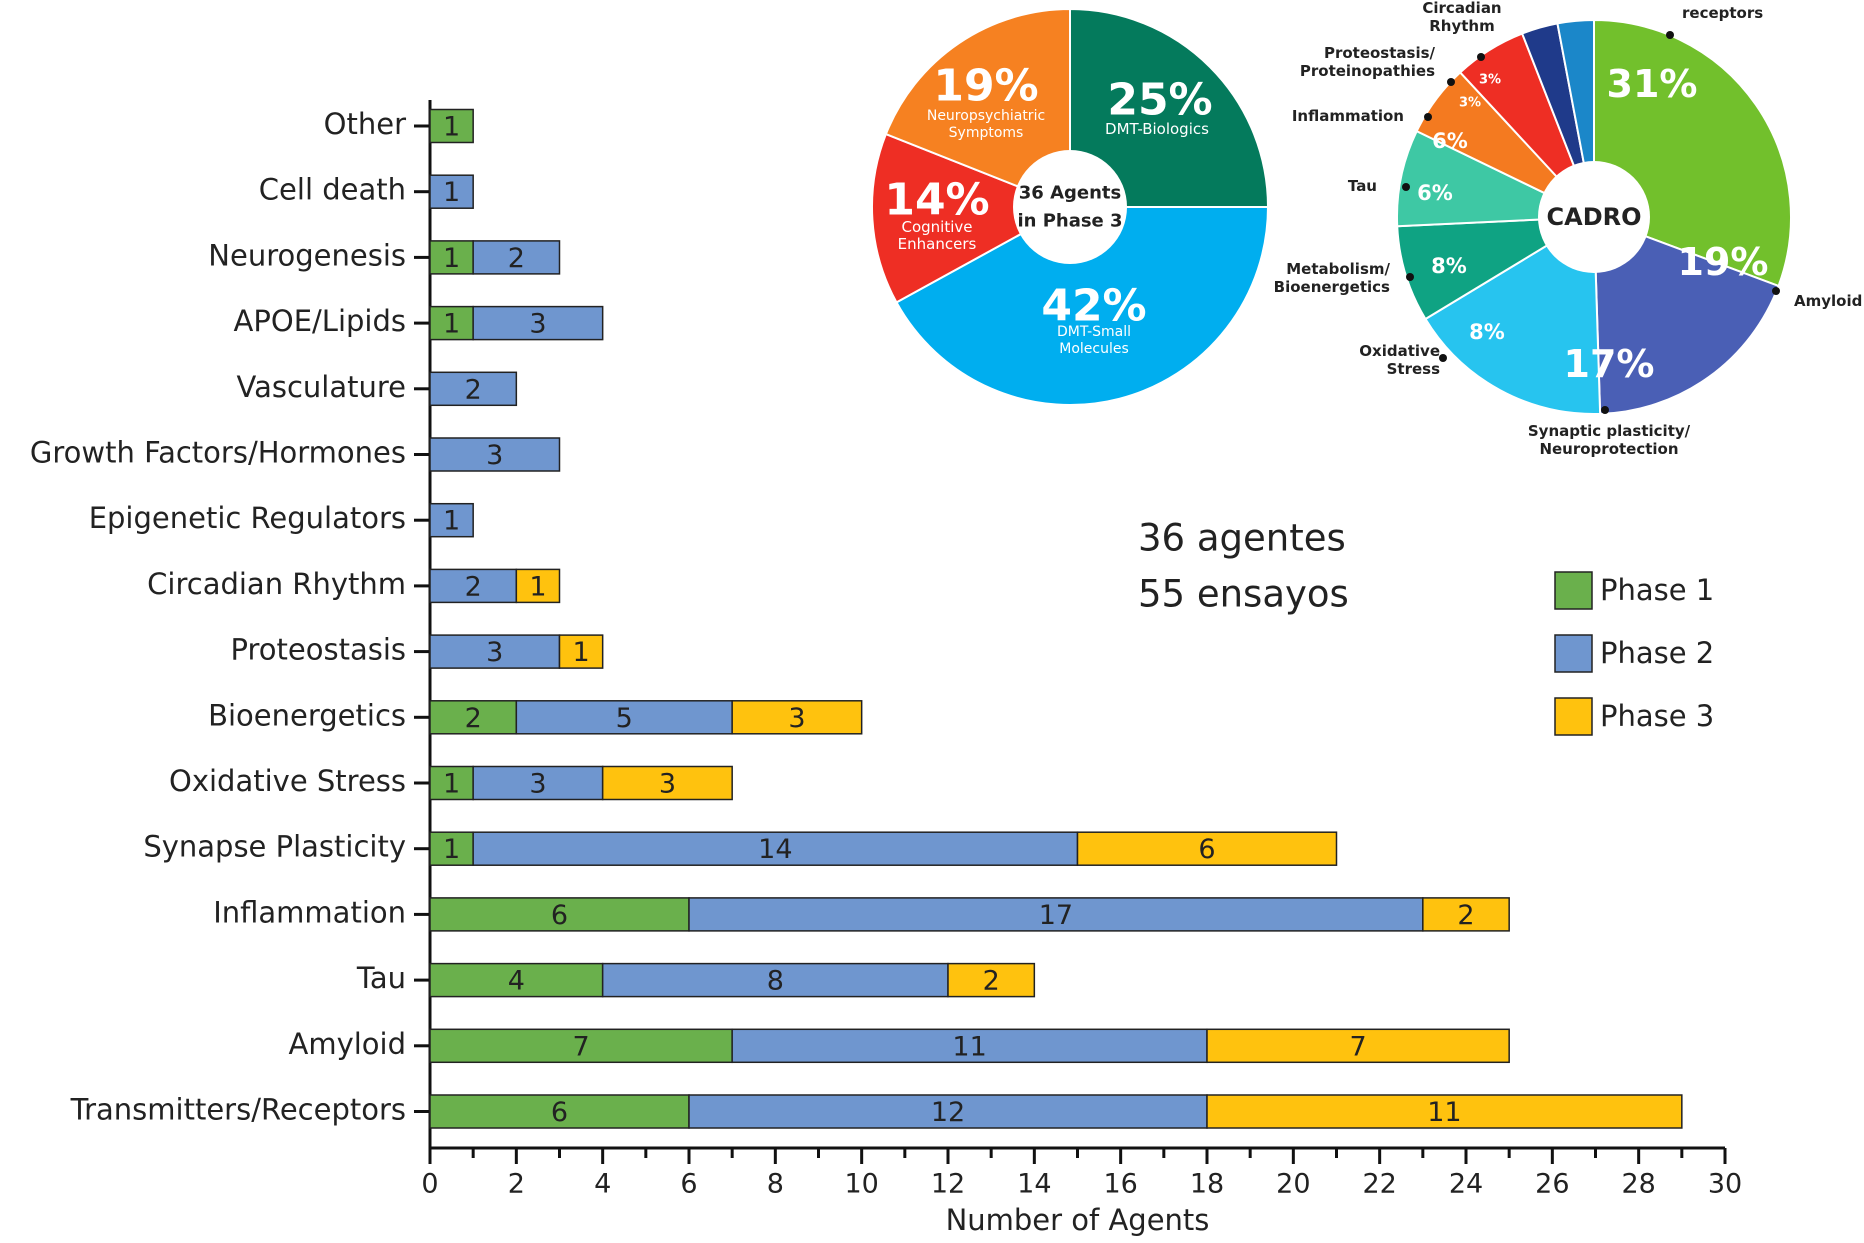  I want to click on callout-label: Bioenergetics, so click(1332, 287).